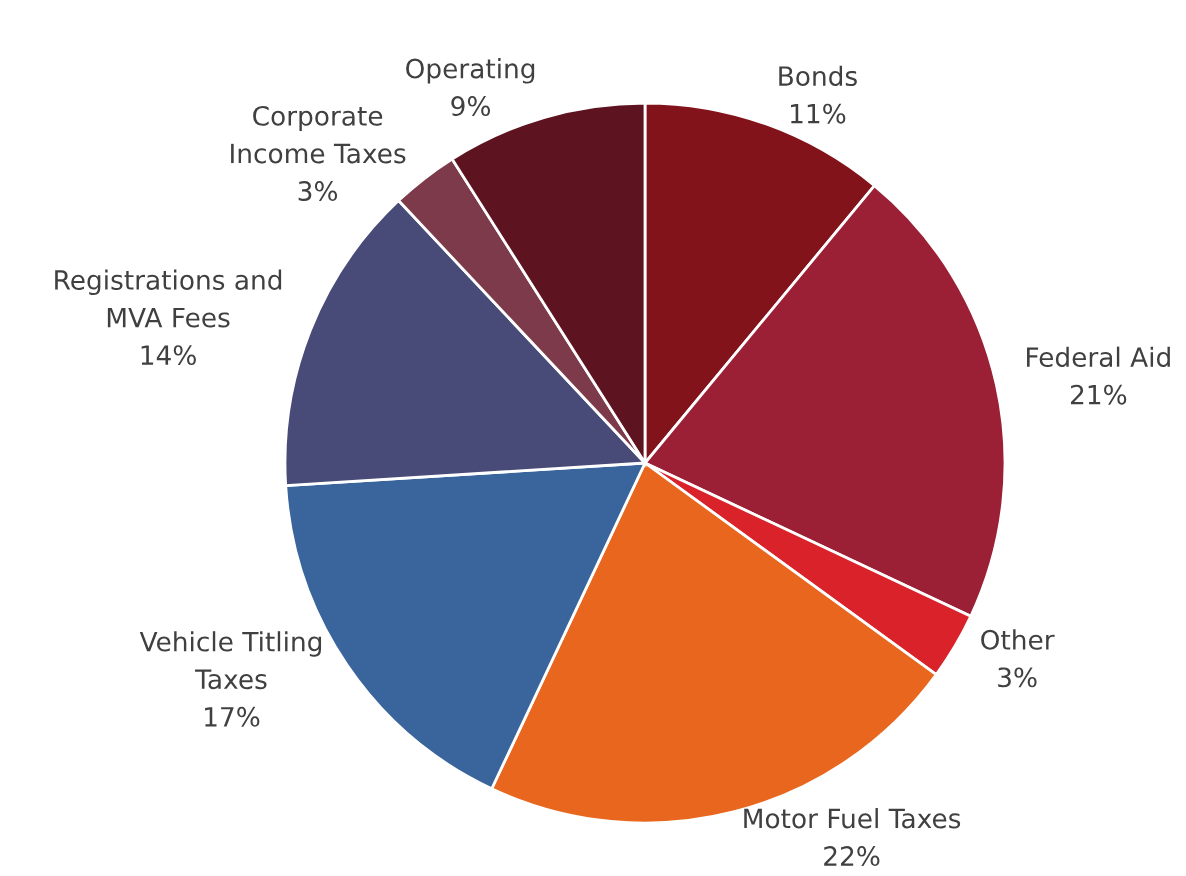 The width and height of the screenshot is (1186, 876). Describe the element at coordinates (852, 856) in the screenshot. I see `data-label: 22%` at that location.